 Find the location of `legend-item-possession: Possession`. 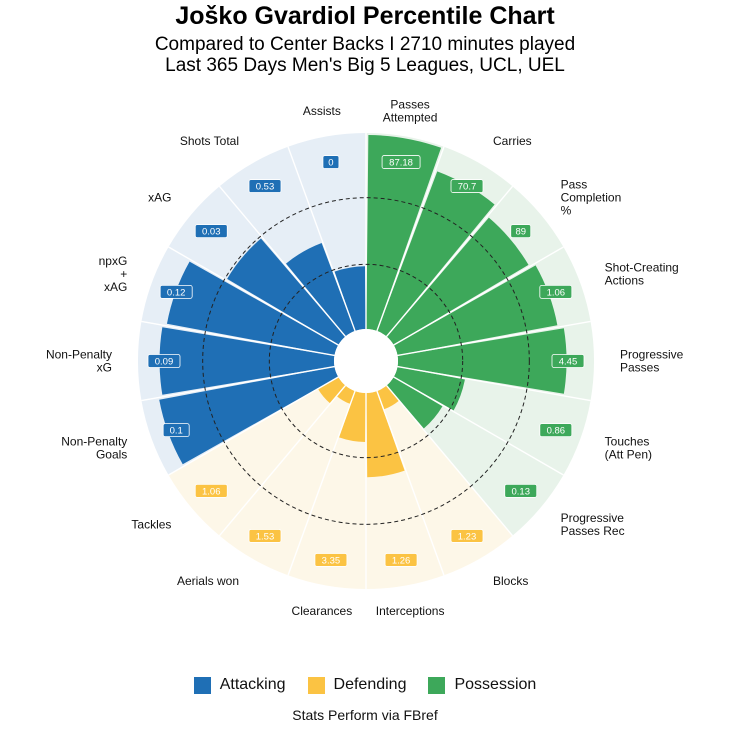

legend-item-possession: Possession is located at coordinates (482, 685).